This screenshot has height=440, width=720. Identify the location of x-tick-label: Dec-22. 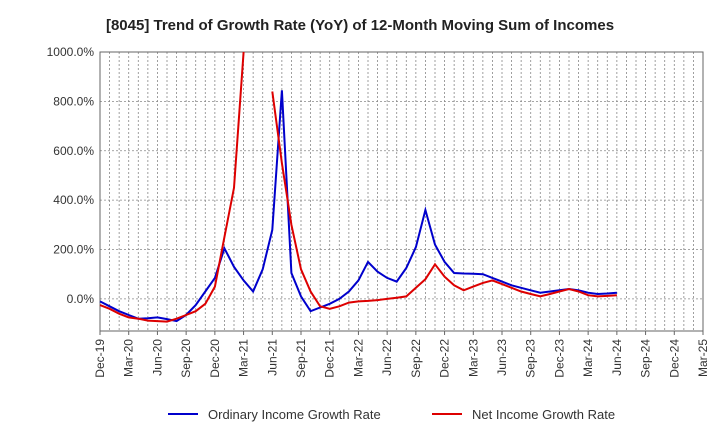
(445, 358).